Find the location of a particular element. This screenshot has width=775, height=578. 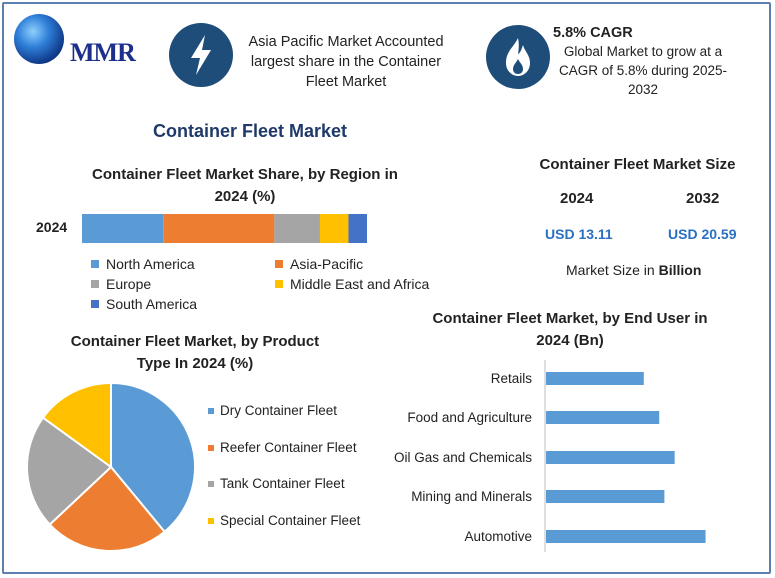

legend-middle-east-africa: Middle East and Africa is located at coordinates (352, 284).